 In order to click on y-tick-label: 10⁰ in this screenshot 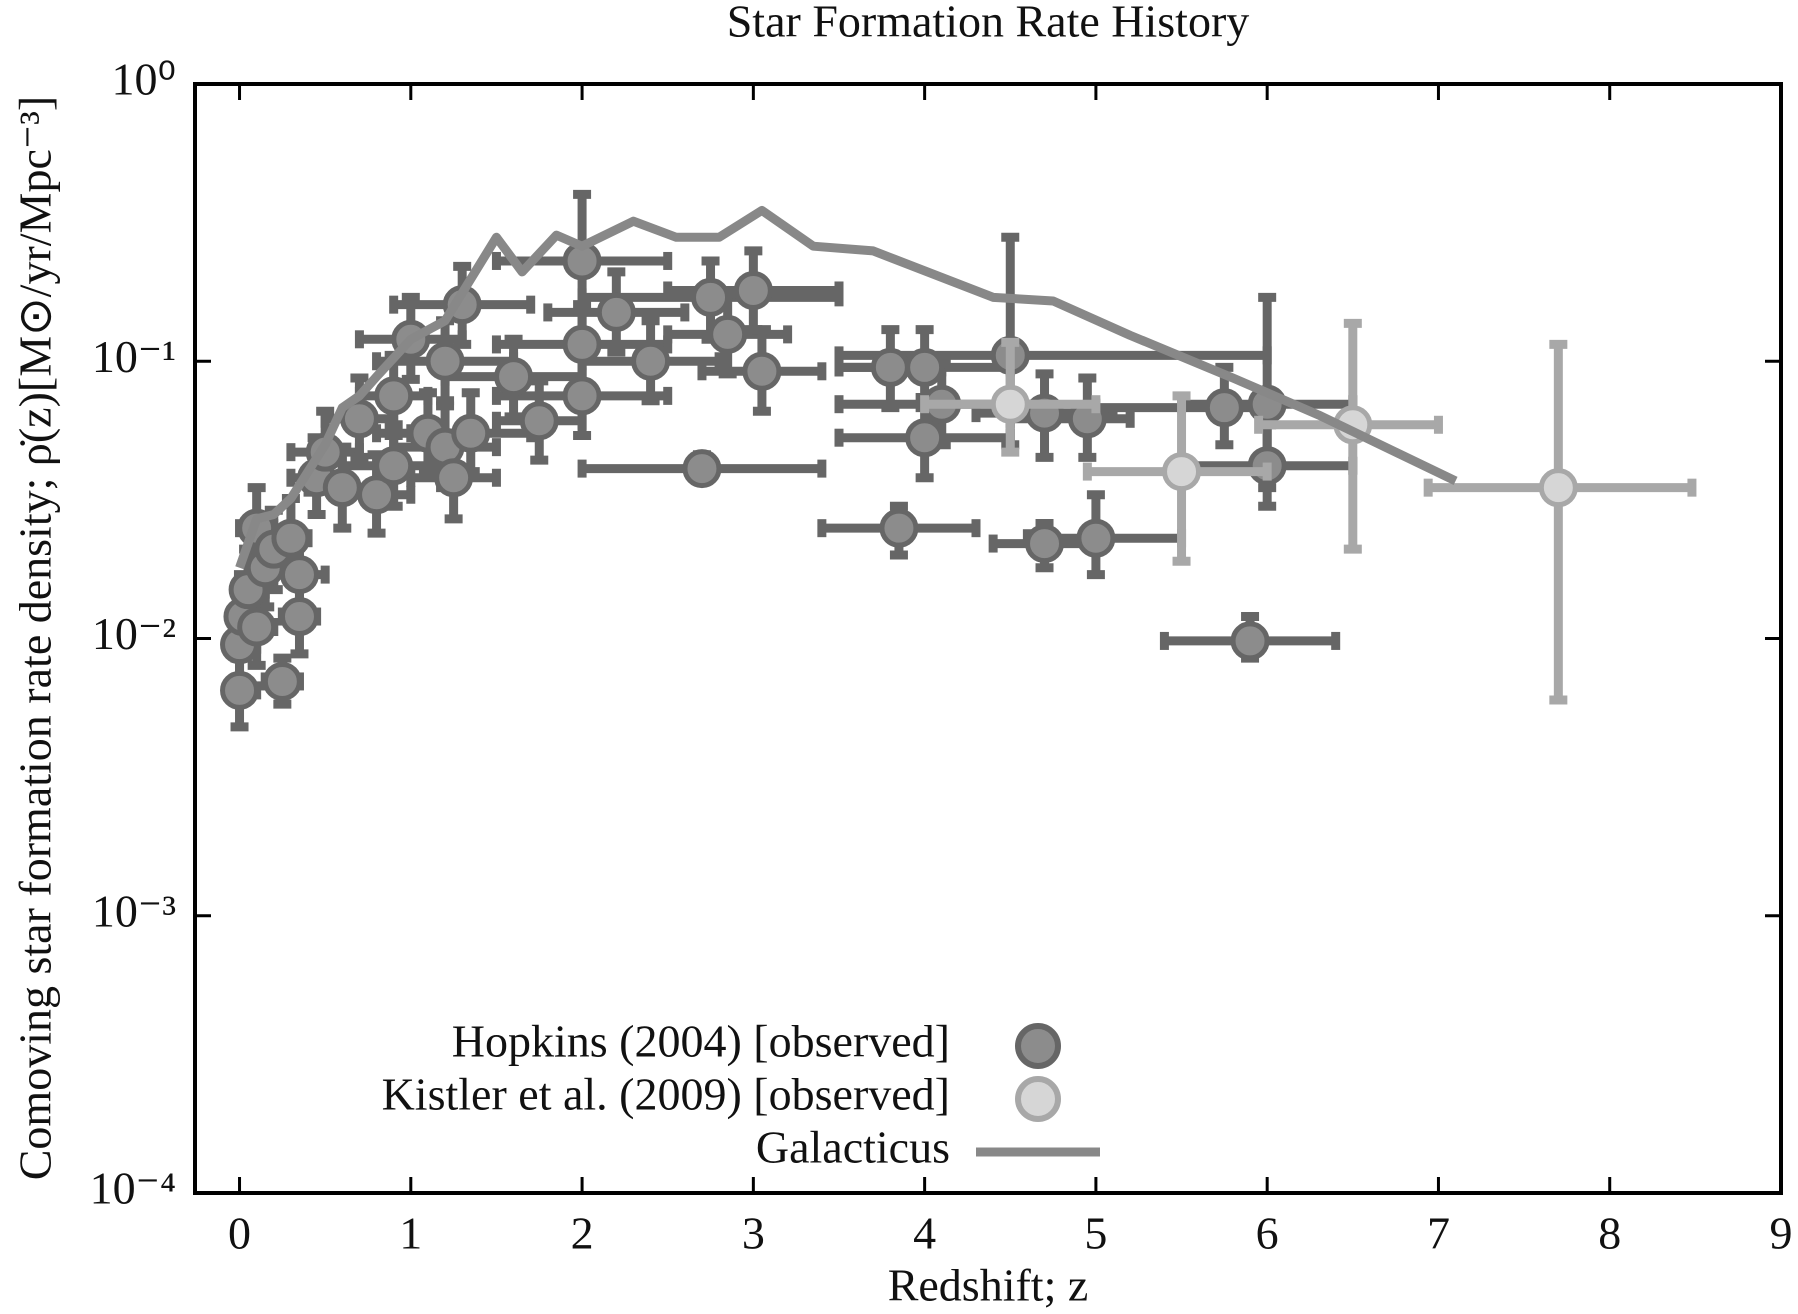, I will do `click(144, 79)`.